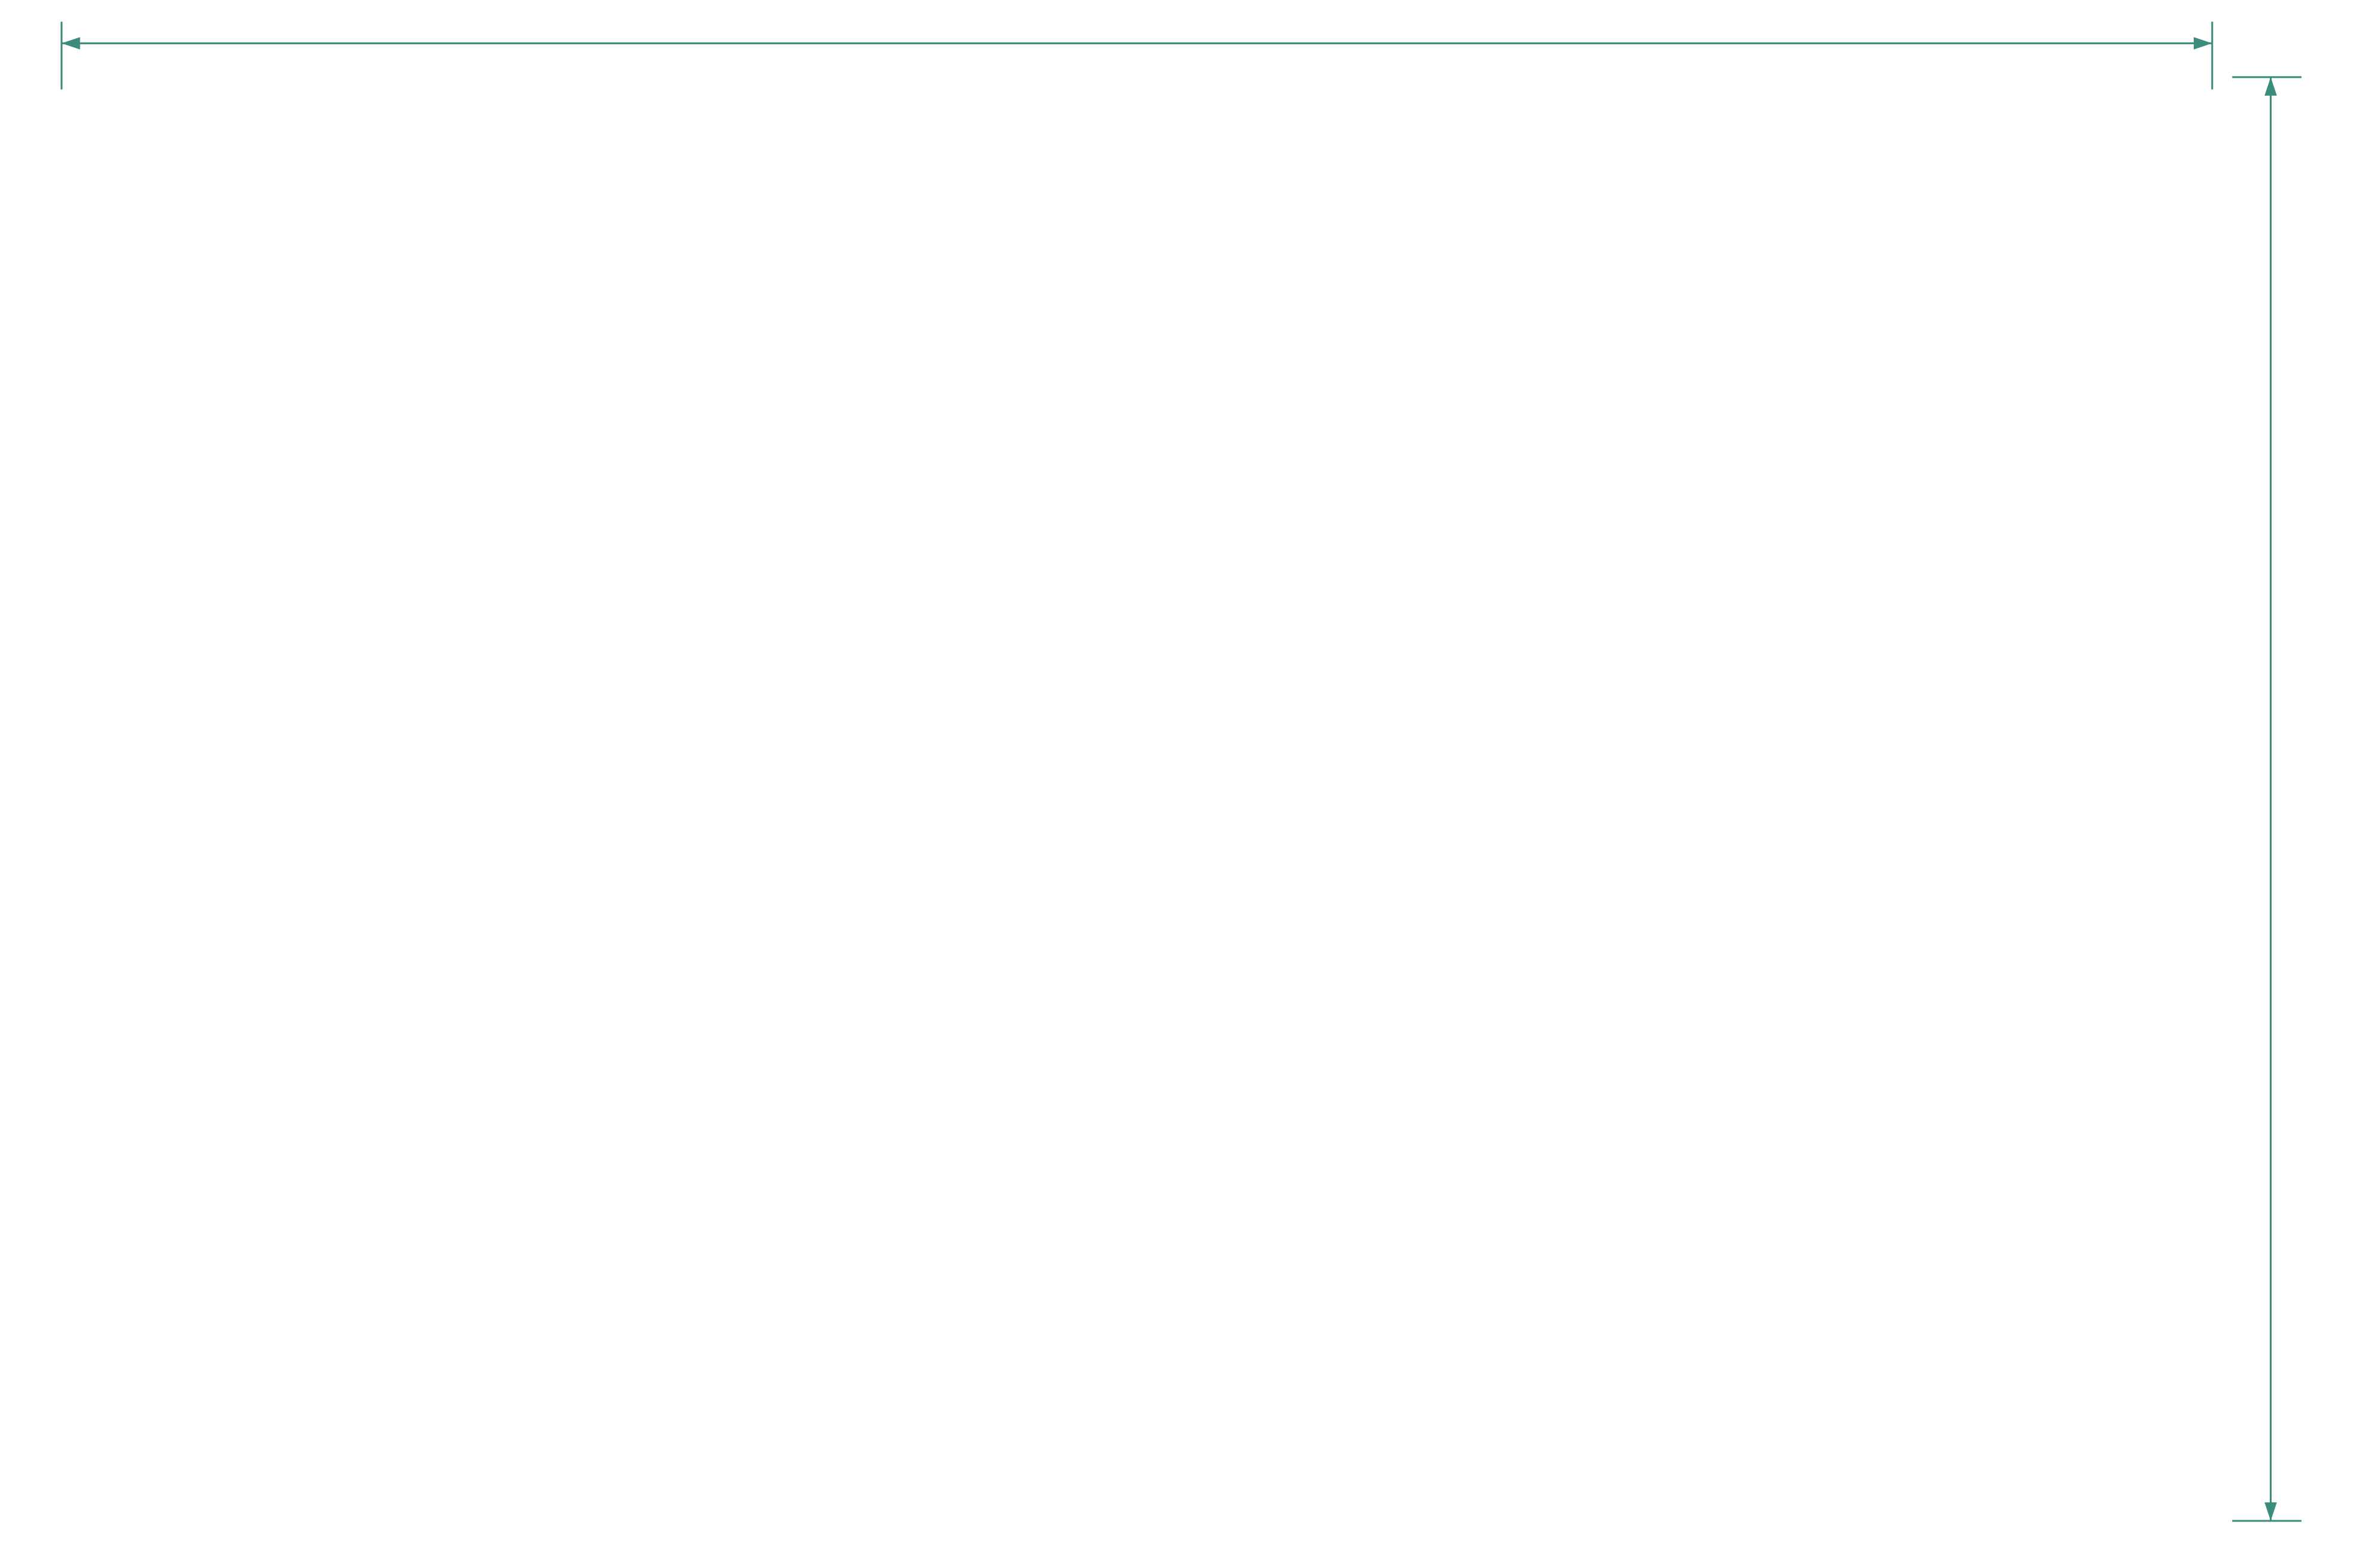 The height and width of the screenshot is (1558, 2380). What do you see at coordinates (1137, 56) in the screenshot?
I see `width-dimension` at bounding box center [1137, 56].